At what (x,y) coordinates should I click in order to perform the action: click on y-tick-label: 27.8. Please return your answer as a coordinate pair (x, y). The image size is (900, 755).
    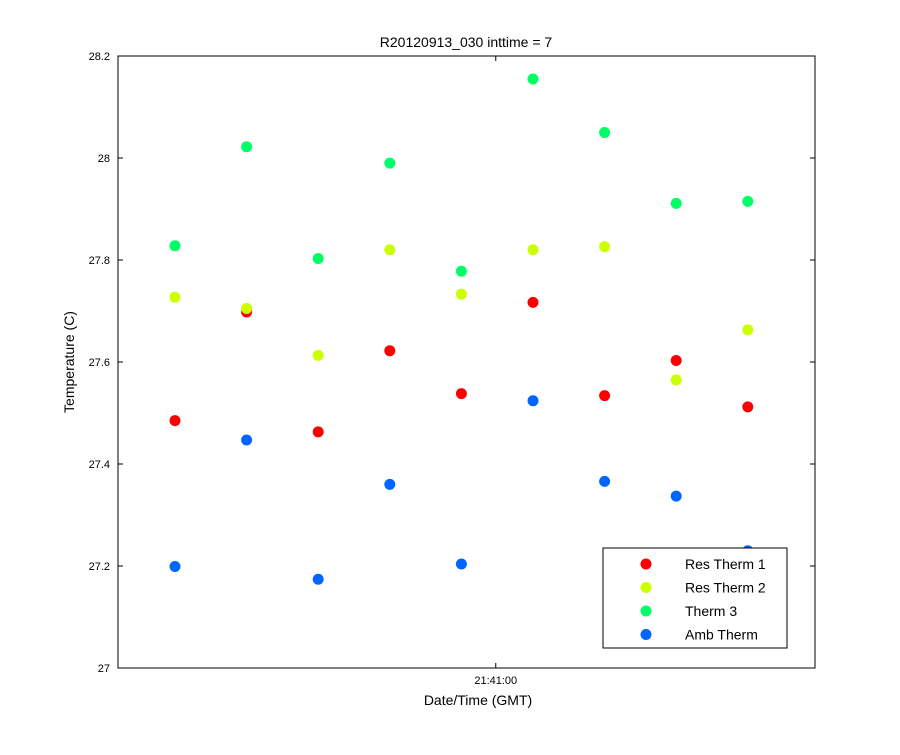
    Looking at the image, I should click on (99, 261).